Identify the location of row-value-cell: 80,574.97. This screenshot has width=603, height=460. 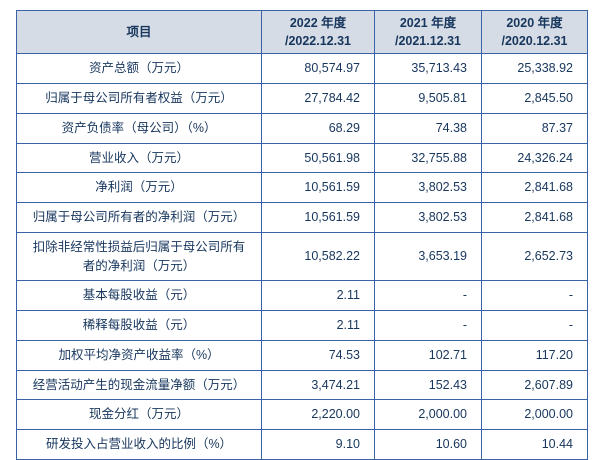
(318, 68).